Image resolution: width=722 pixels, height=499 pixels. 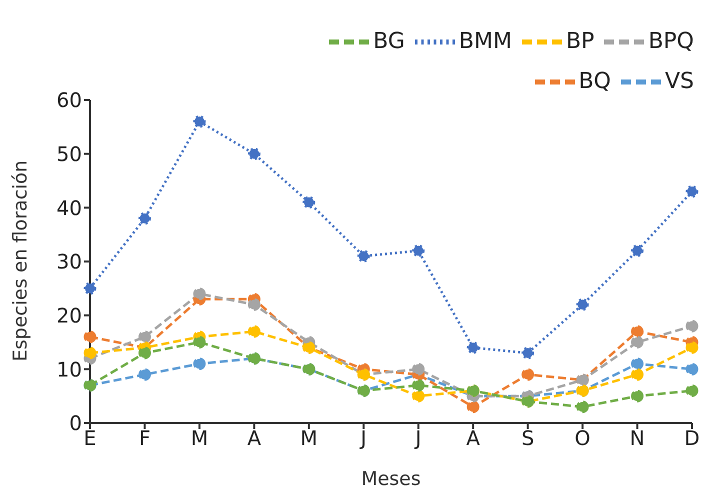 I want to click on y-tick-label: 10, so click(x=69, y=369).